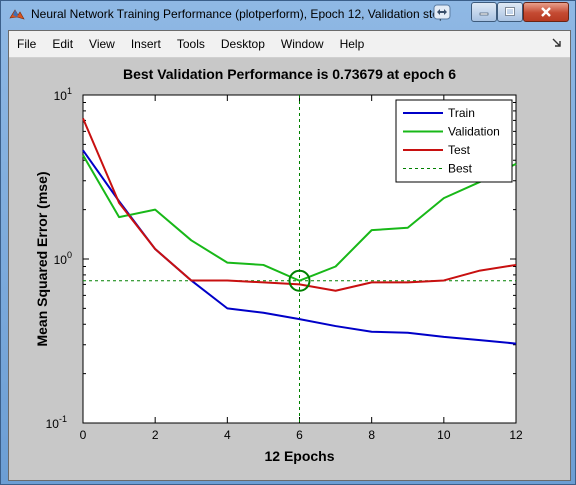  What do you see at coordinates (444, 435) in the screenshot?
I see `x-tick-label: 10` at bounding box center [444, 435].